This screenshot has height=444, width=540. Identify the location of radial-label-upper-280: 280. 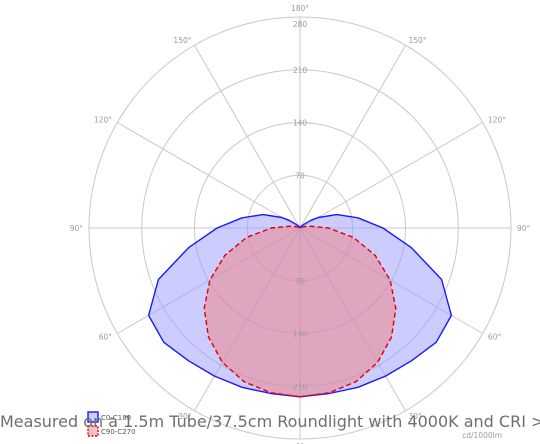
(300, 24).